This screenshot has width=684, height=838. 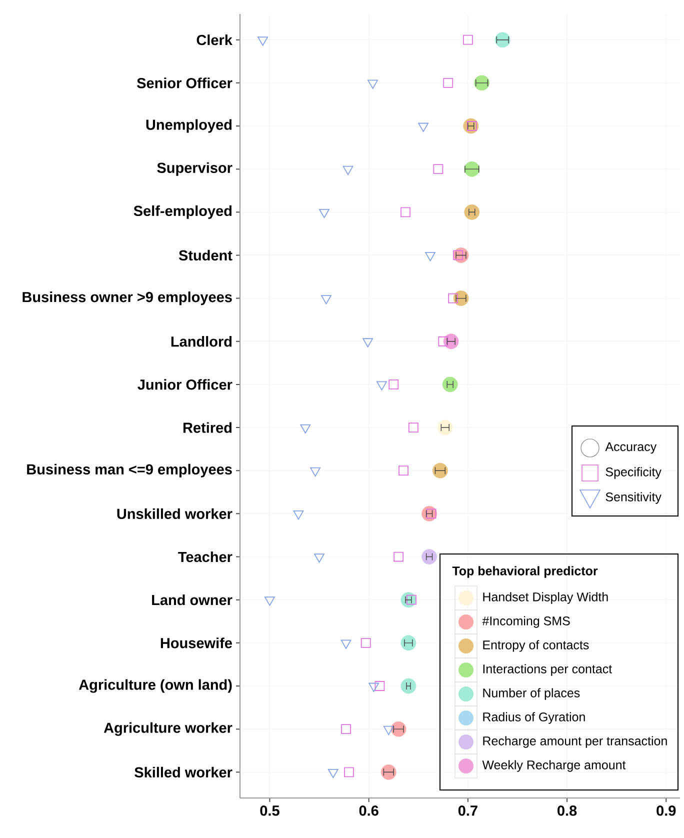 What do you see at coordinates (368, 811) in the screenshot?
I see `x-tick-label: 0.6` at bounding box center [368, 811].